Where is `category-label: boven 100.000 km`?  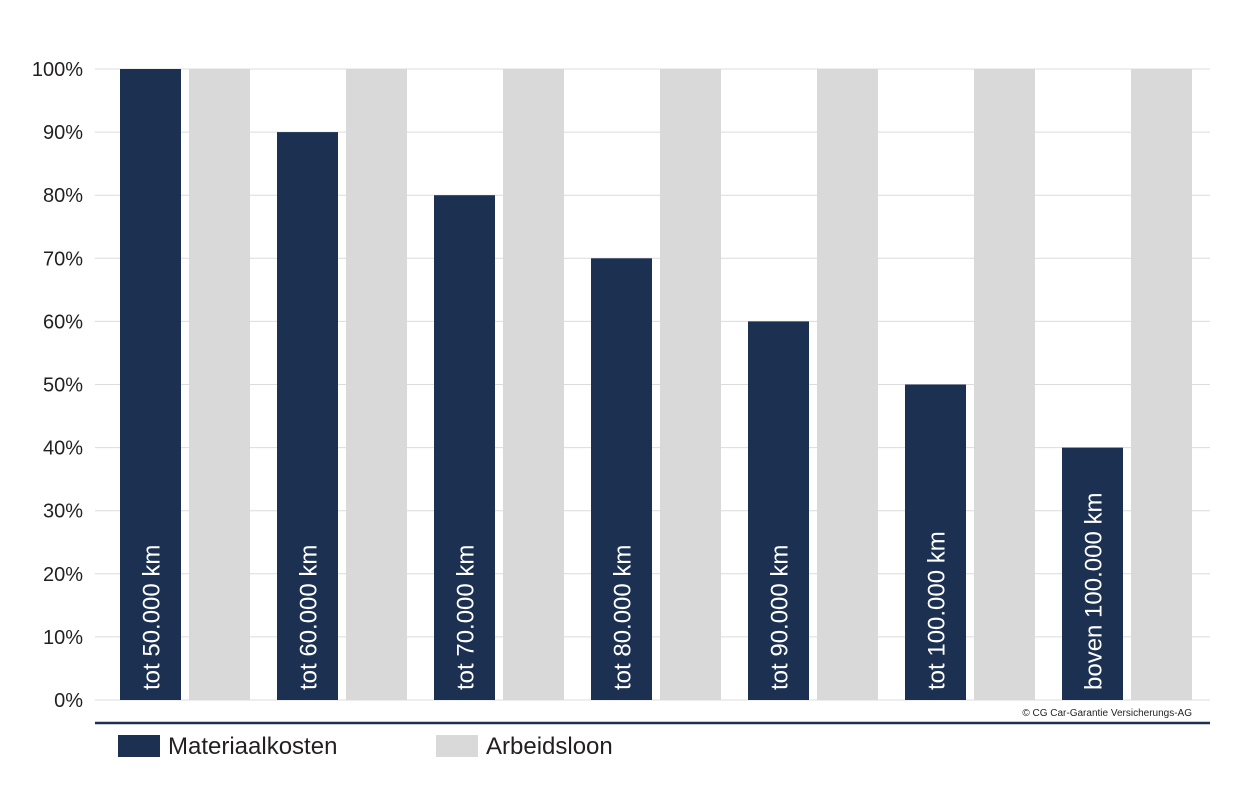
category-label: boven 100.000 km is located at coordinates (1094, 591).